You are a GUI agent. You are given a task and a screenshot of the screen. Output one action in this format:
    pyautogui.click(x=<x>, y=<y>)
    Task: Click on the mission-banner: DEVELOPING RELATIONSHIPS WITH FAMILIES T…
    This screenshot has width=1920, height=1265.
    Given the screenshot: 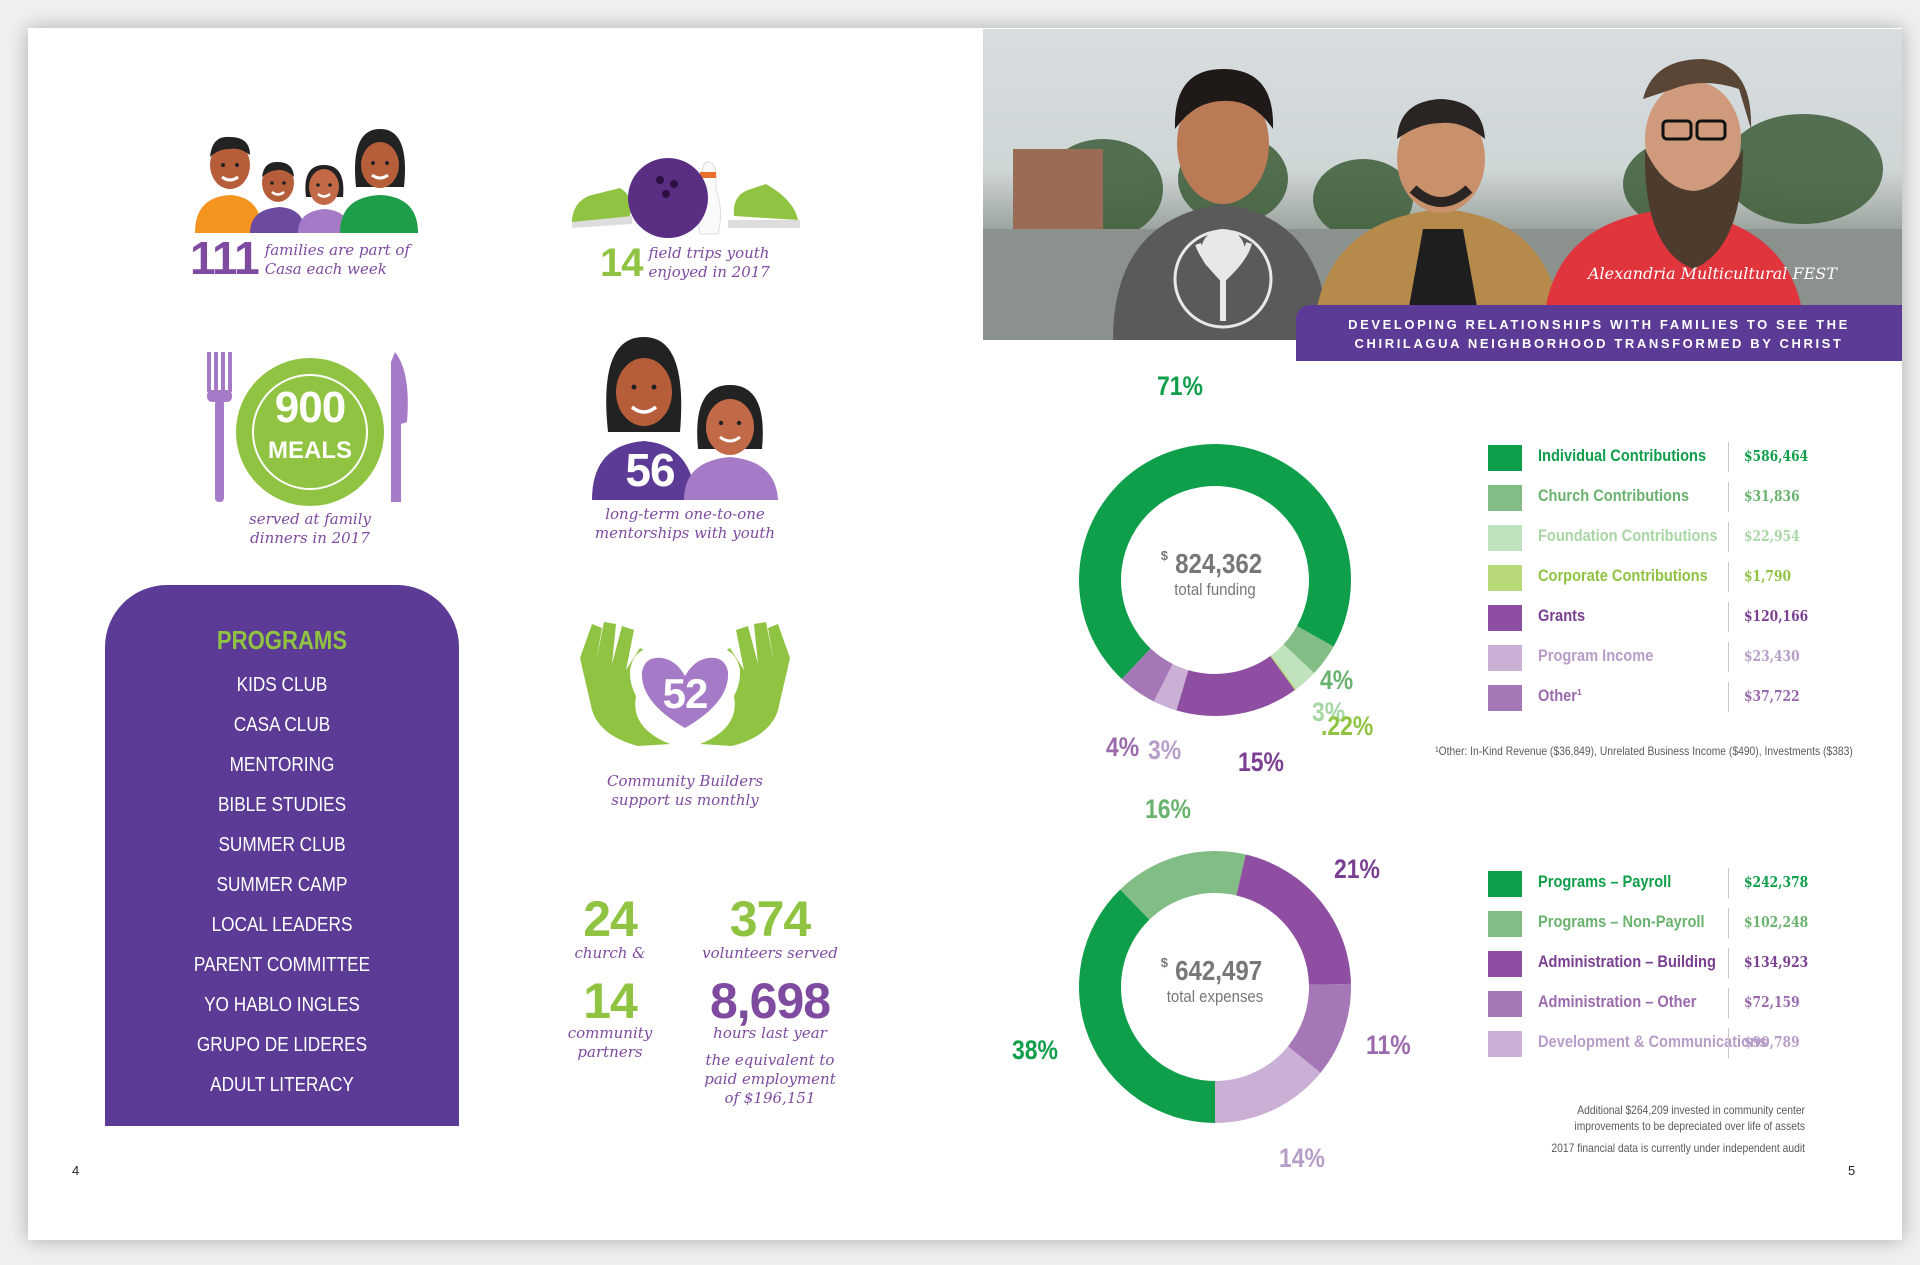 What is the action you would take?
    pyautogui.click(x=1599, y=333)
    